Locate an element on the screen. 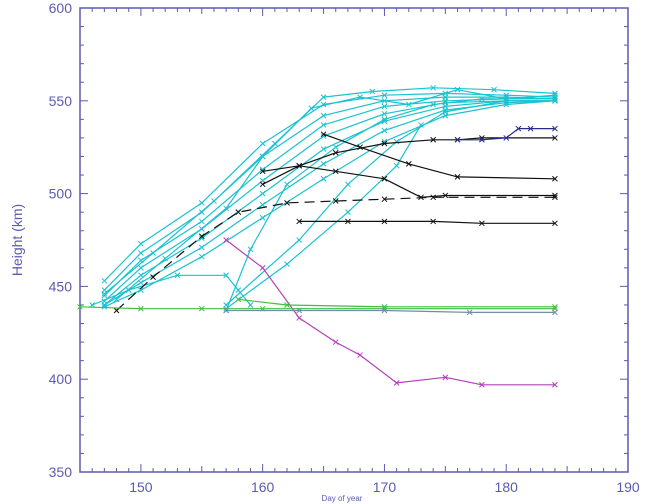  y-tick-label: 500 is located at coordinates (61, 194).